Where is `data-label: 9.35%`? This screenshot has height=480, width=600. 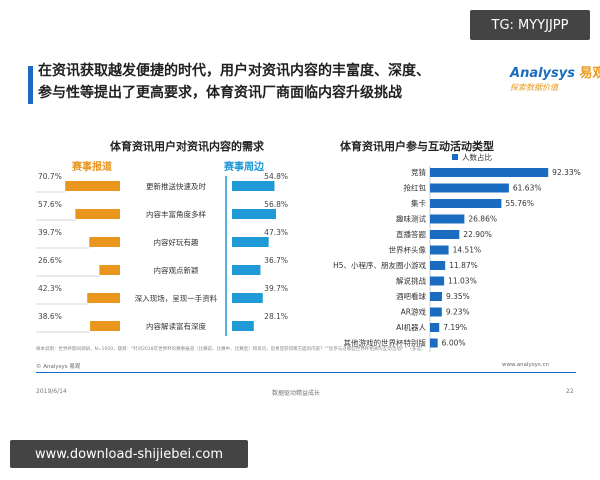 data-label: 9.35% is located at coordinates (458, 296).